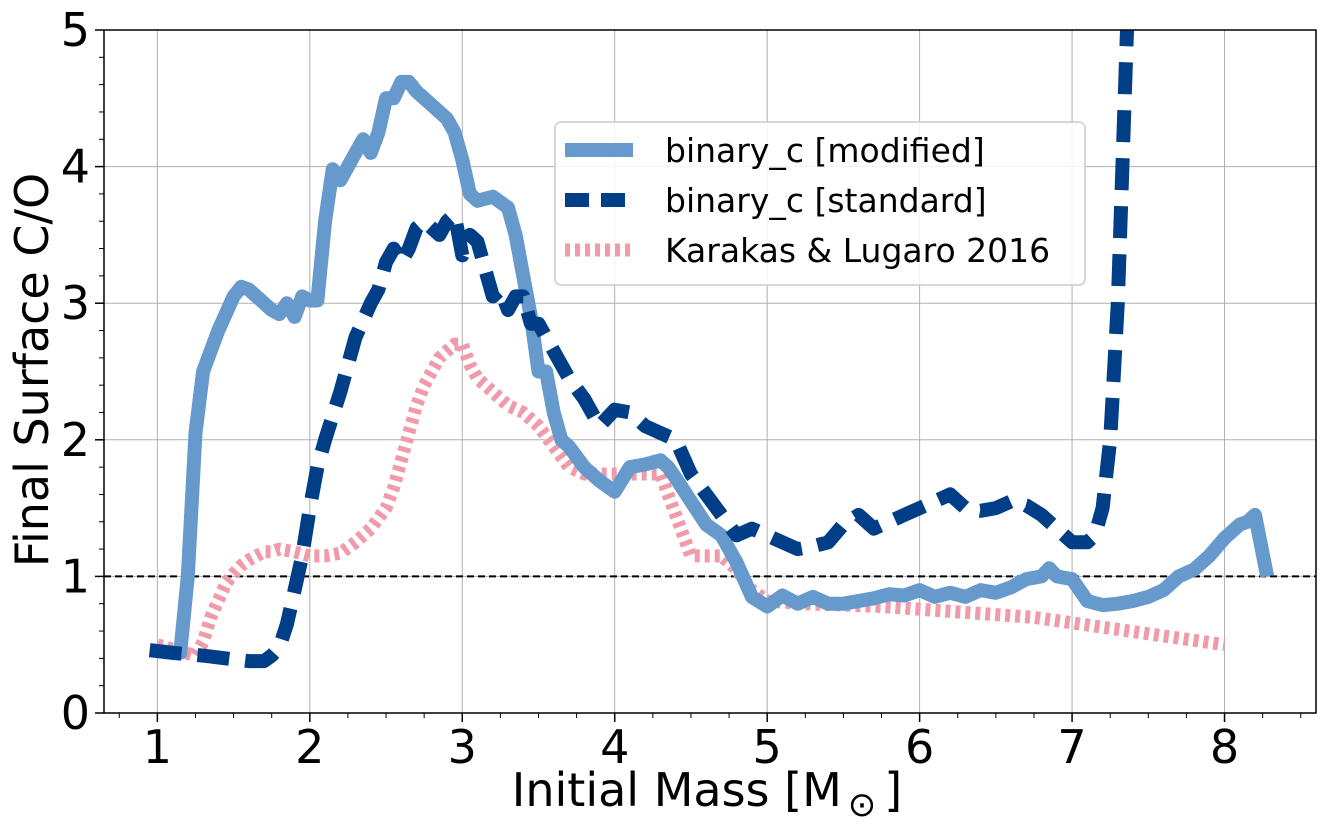 The height and width of the screenshot is (830, 1329). What do you see at coordinates (614, 747) in the screenshot?
I see `x-tick-label-4: 4` at bounding box center [614, 747].